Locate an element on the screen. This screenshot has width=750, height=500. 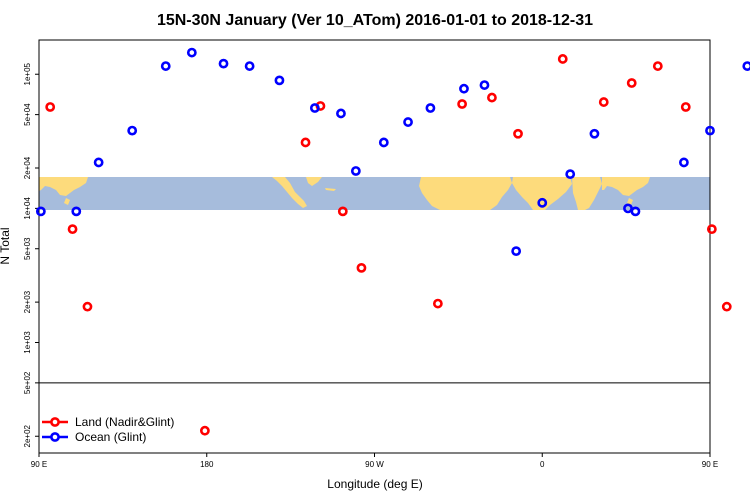
map-land-india is located at coordinates (587, 193).